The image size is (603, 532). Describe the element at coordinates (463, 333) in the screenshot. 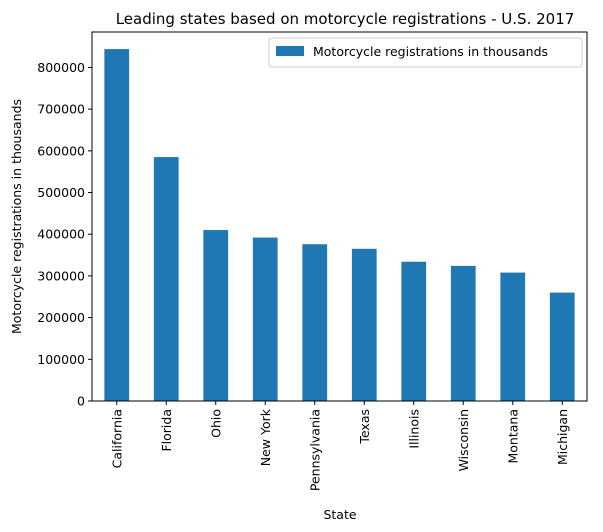

I see `bar-wisconsin` at that location.